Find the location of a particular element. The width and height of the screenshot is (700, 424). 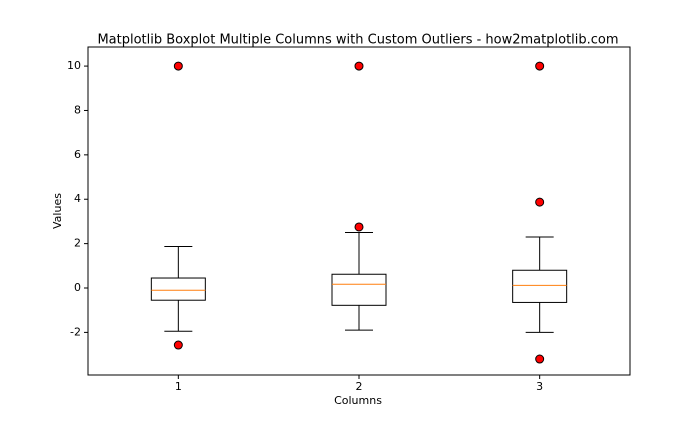

y-tick-label: 0 is located at coordinates (77, 287).